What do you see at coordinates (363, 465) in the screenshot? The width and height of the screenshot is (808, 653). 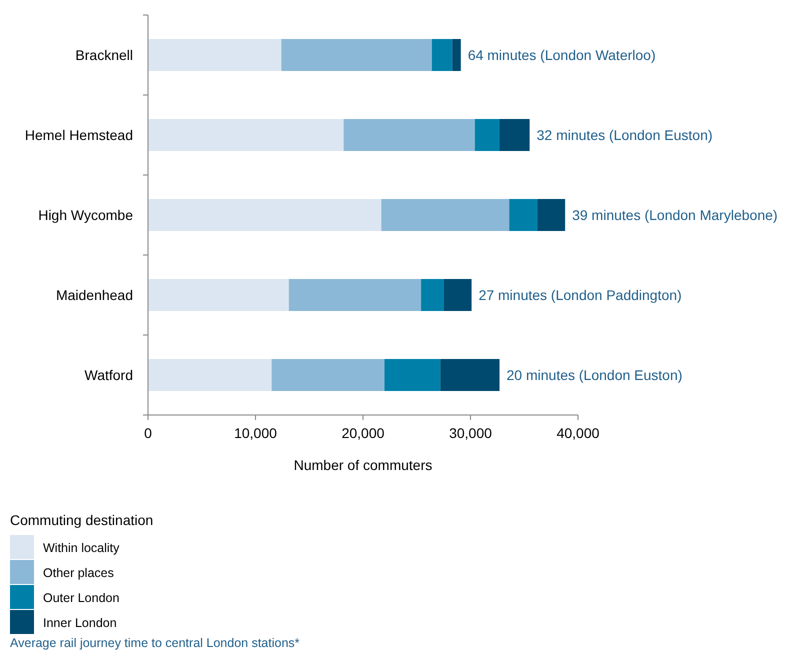 I see `x-axis-title: Number of commuters` at bounding box center [363, 465].